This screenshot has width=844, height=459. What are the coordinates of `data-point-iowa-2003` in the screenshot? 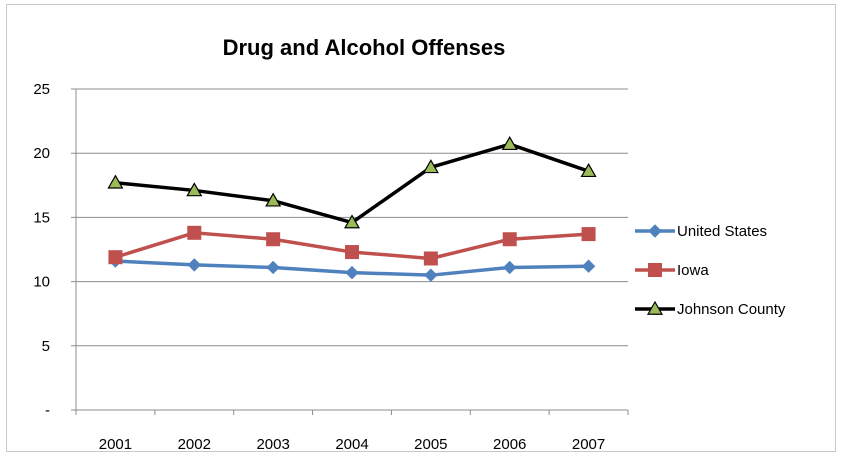 It's located at (273, 239).